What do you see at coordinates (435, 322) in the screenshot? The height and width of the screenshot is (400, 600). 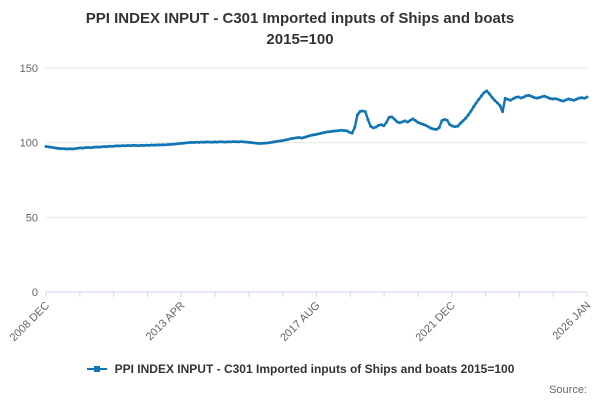 I see `x-axis-tick-label: 2021 DEC` at bounding box center [435, 322].